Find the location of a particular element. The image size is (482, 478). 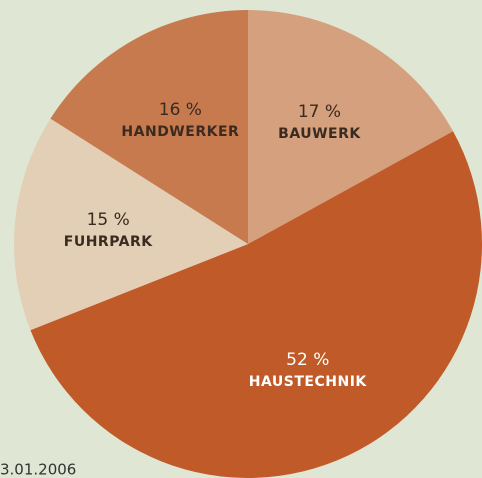

value-label: 16 % is located at coordinates (180, 110).